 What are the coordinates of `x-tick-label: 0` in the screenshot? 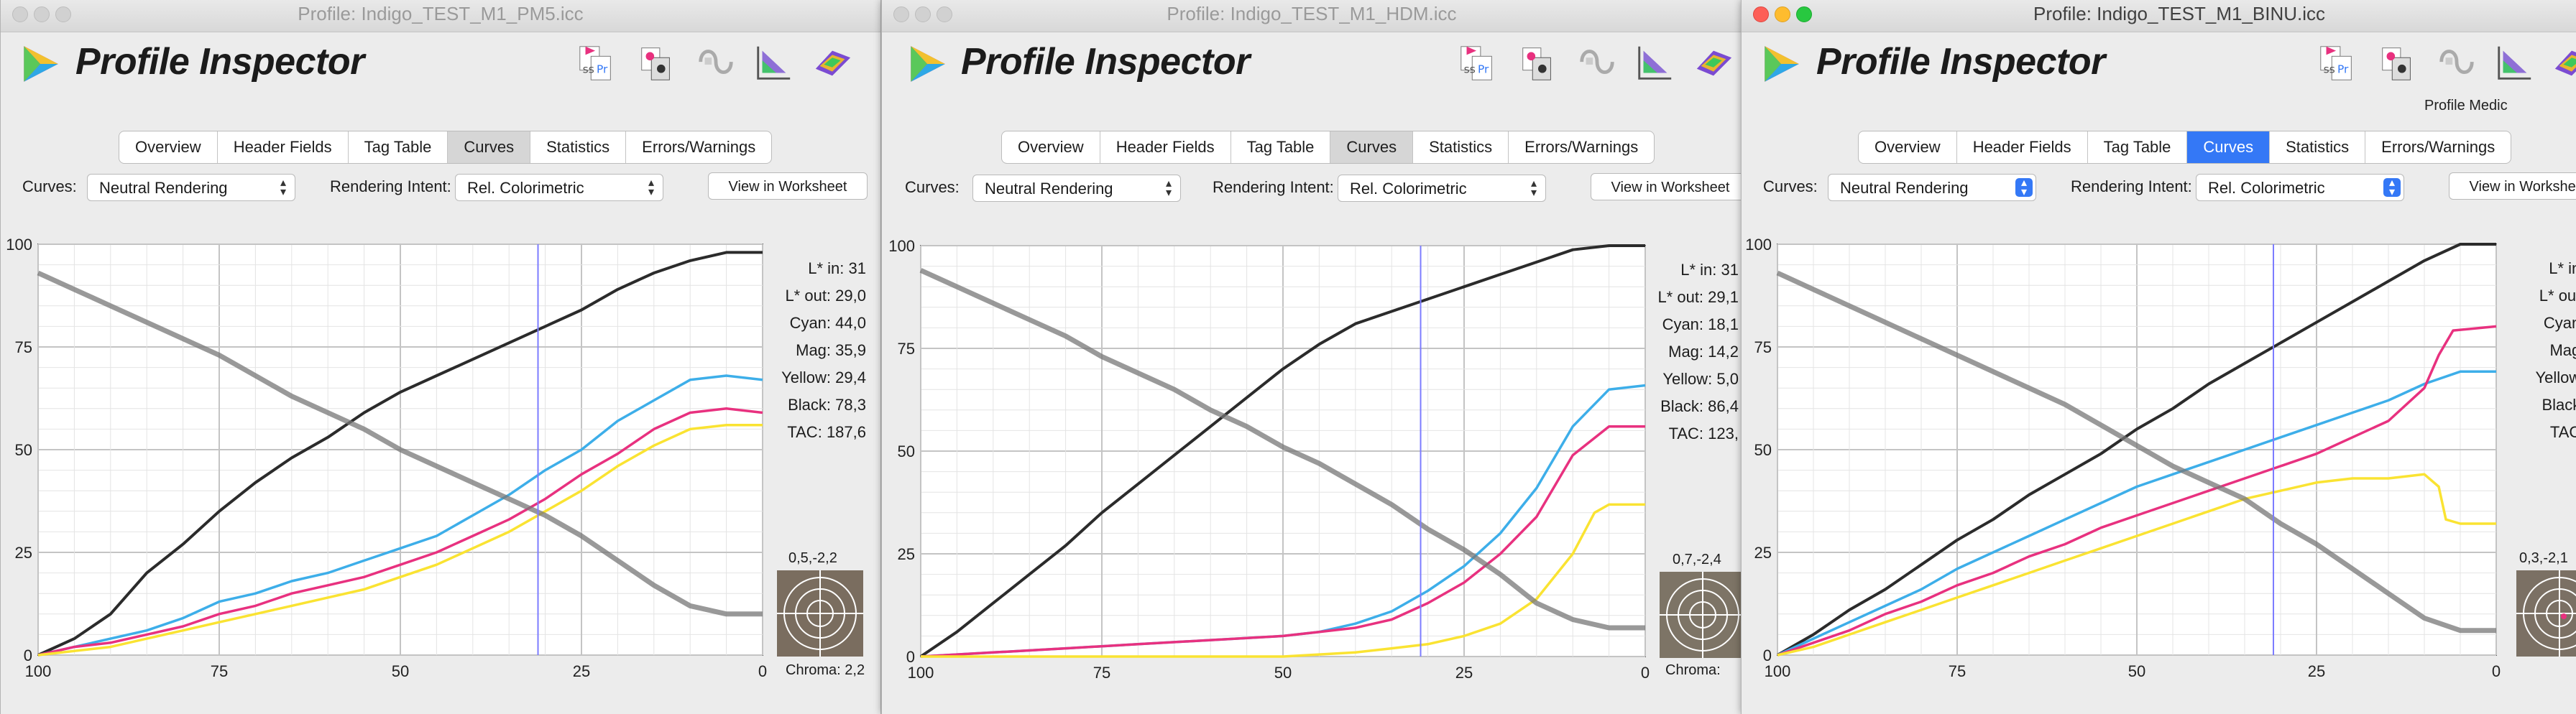 It's located at (762, 671).